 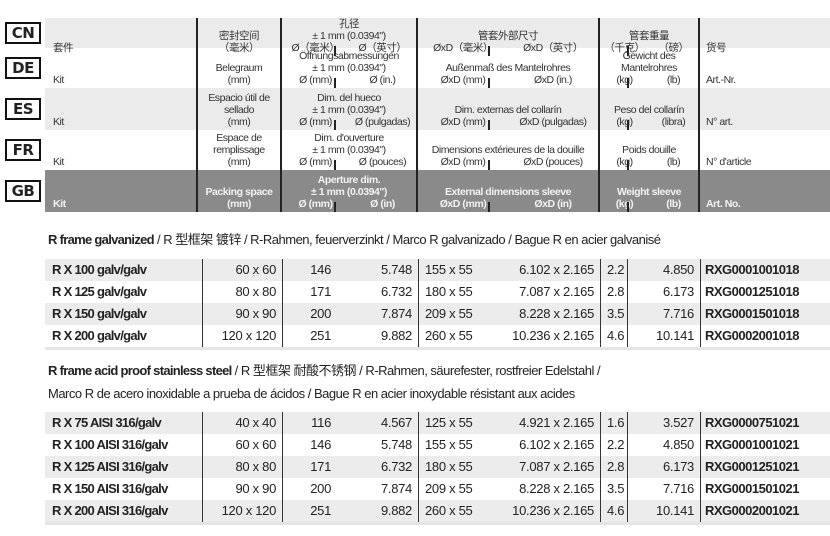 I want to click on weight-header: Gewicht des Mantelrohres (kg) (lb), so click(x=650, y=68).